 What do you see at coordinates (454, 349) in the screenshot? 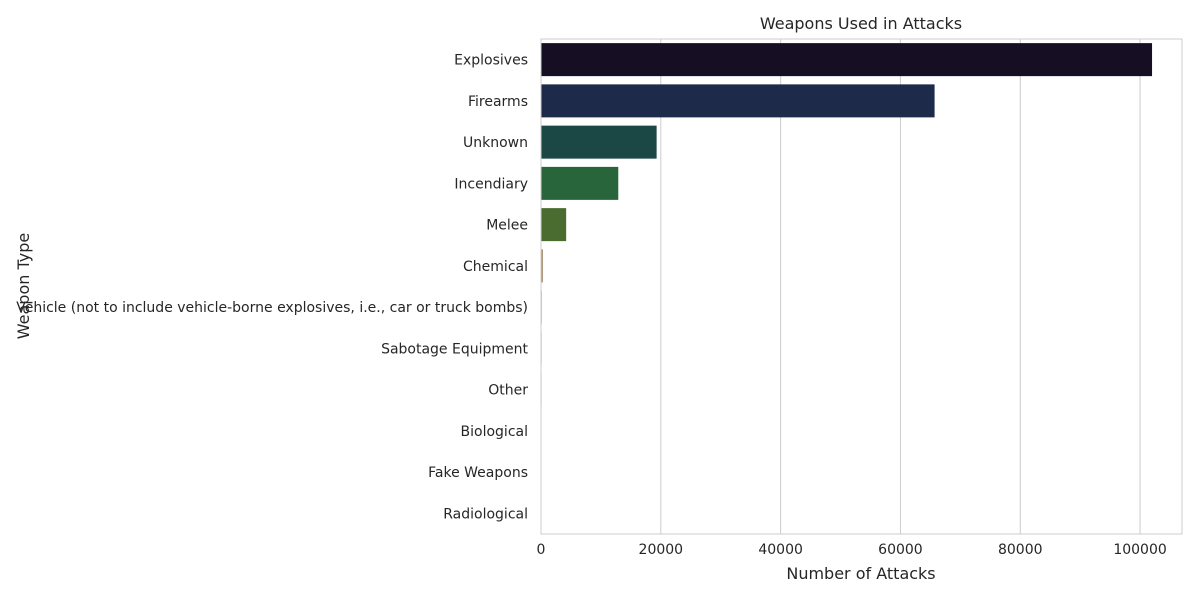
I see `y-tick-label: Sabotage Equipment` at bounding box center [454, 349].